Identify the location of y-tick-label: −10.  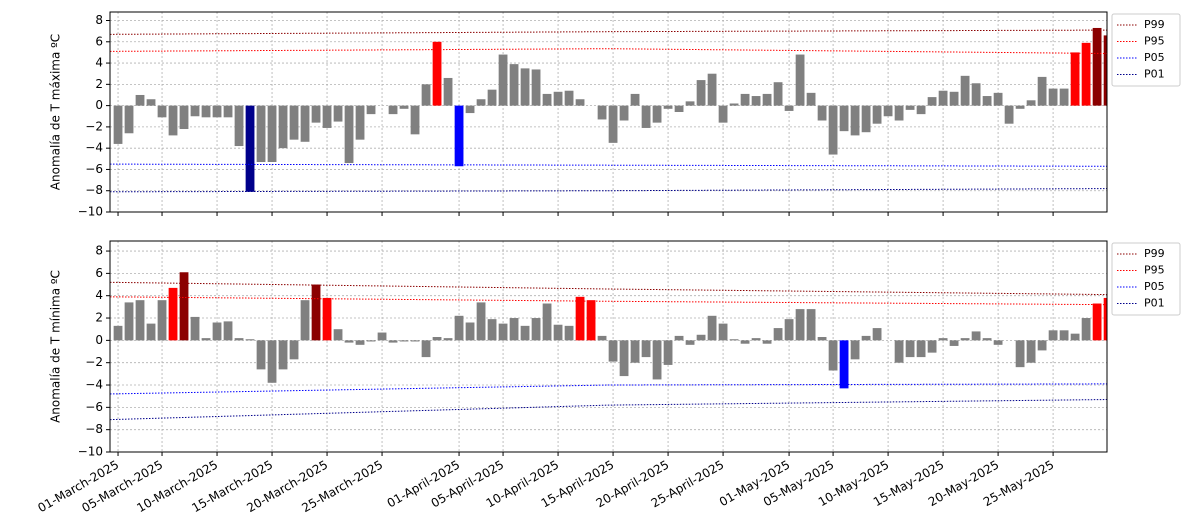
(90, 212).